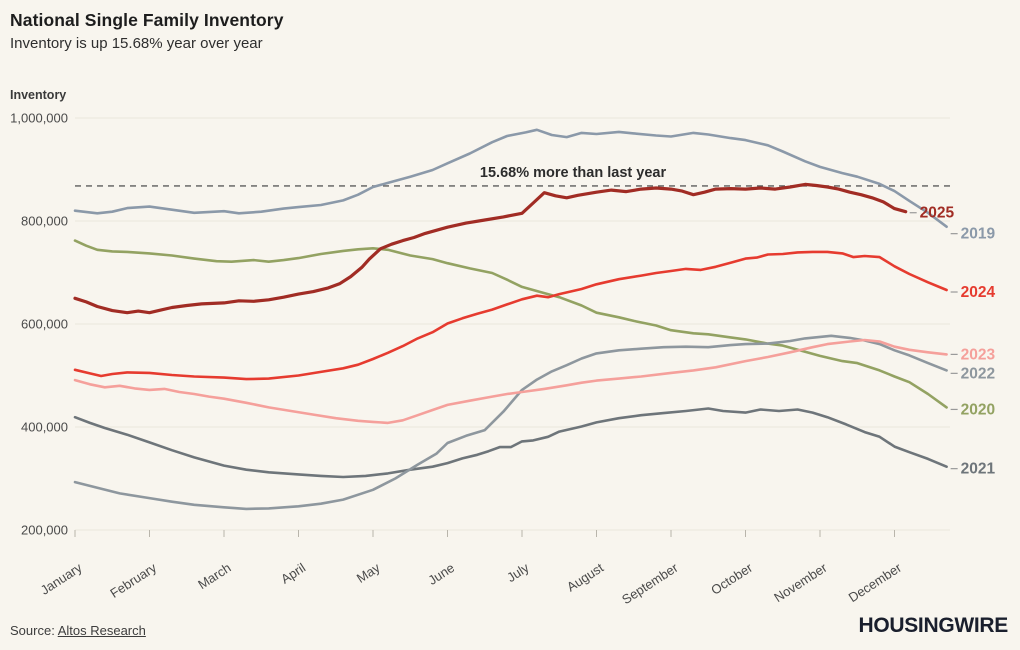 The image size is (1020, 650). What do you see at coordinates (44, 530) in the screenshot?
I see `y-tick-label: 200,000` at bounding box center [44, 530].